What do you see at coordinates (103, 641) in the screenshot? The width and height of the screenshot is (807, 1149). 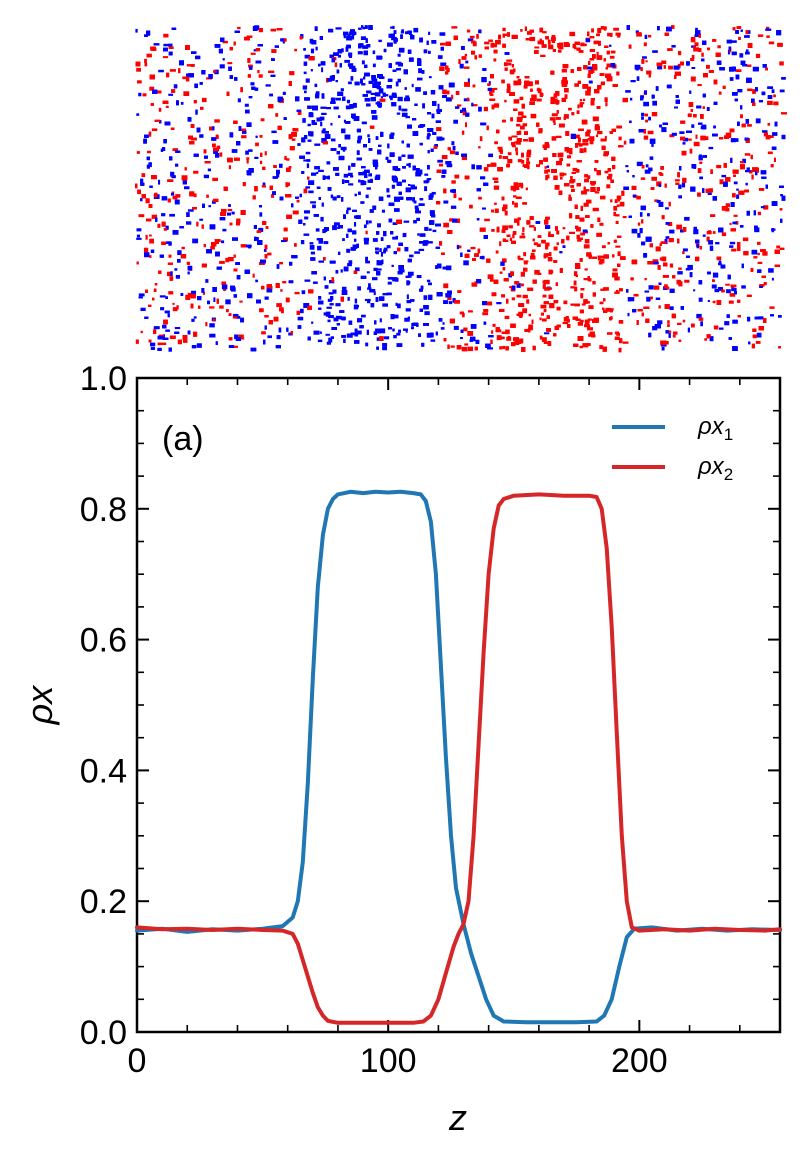 I see `y-tick-label: 0.6` at bounding box center [103, 641].